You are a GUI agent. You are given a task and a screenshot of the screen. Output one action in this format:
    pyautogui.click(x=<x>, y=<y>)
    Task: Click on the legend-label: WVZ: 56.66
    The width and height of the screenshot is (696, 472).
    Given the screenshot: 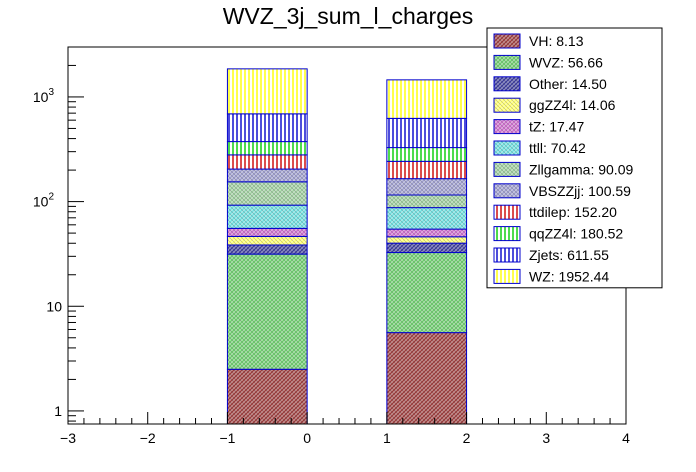 What is the action you would take?
    pyautogui.click(x=566, y=62)
    